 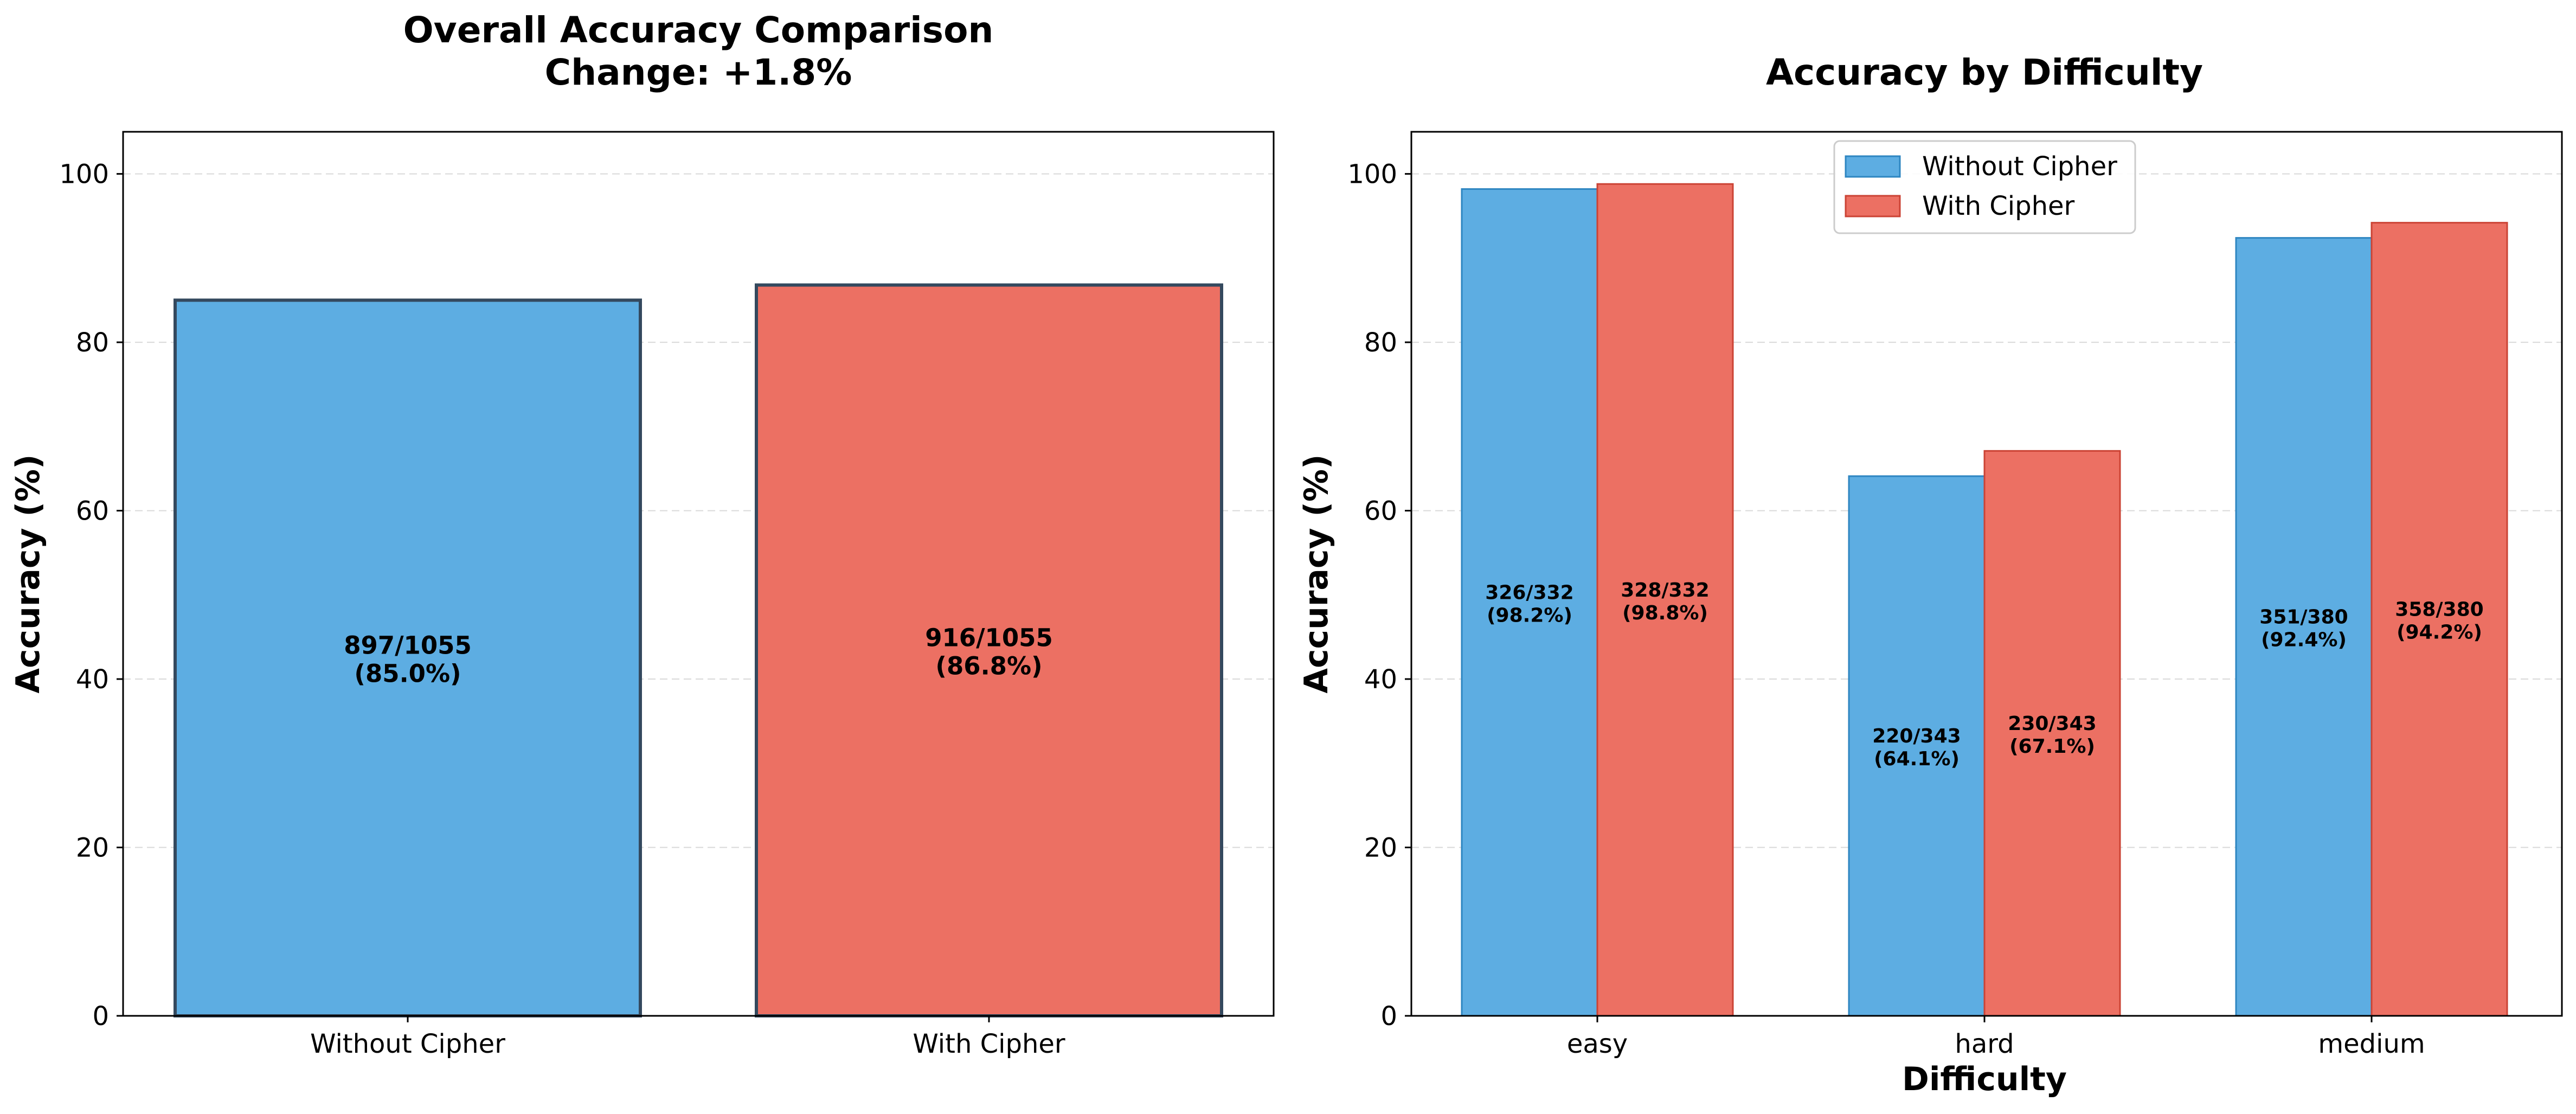 What do you see at coordinates (1381, 512) in the screenshot?
I see `difficulty-y-tick-label: 60` at bounding box center [1381, 512].